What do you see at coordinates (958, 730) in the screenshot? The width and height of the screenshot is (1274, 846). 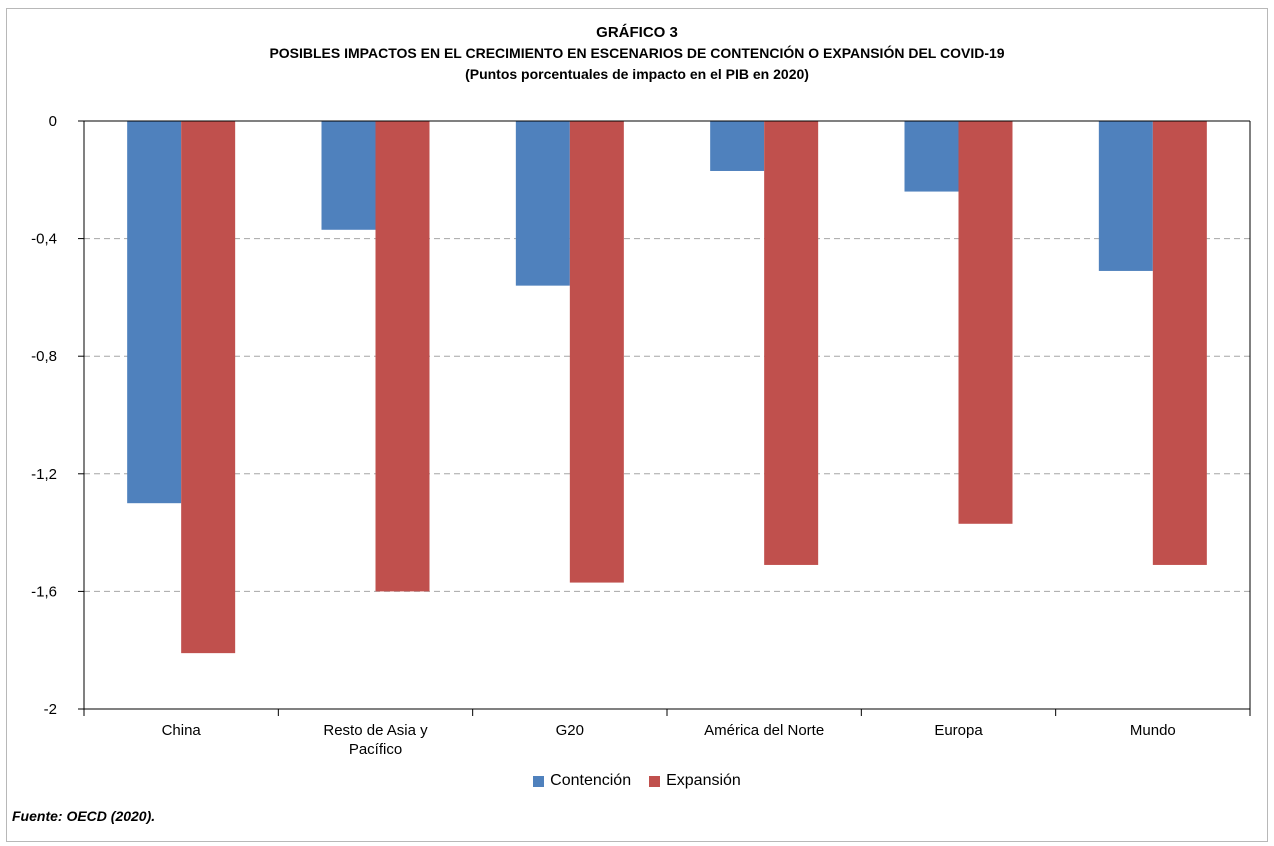 I see `category-label: Europa` at bounding box center [958, 730].